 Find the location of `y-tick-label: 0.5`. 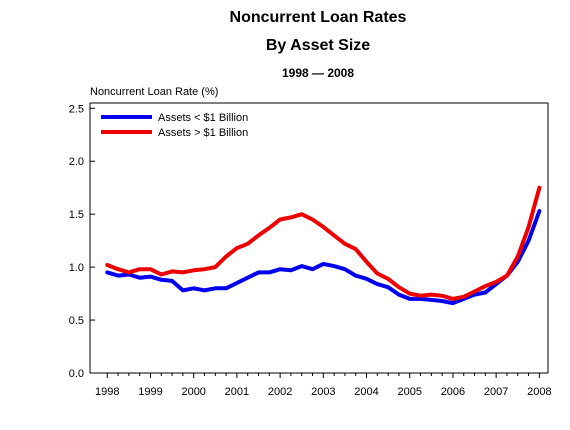

y-tick-label: 0.5 is located at coordinates (76, 321).